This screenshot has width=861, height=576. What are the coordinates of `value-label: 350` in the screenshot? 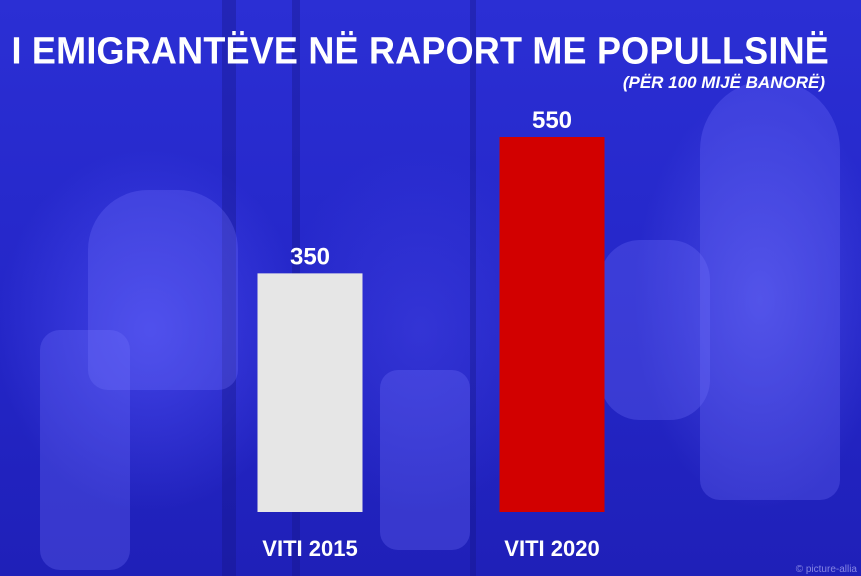 It's located at (310, 256).